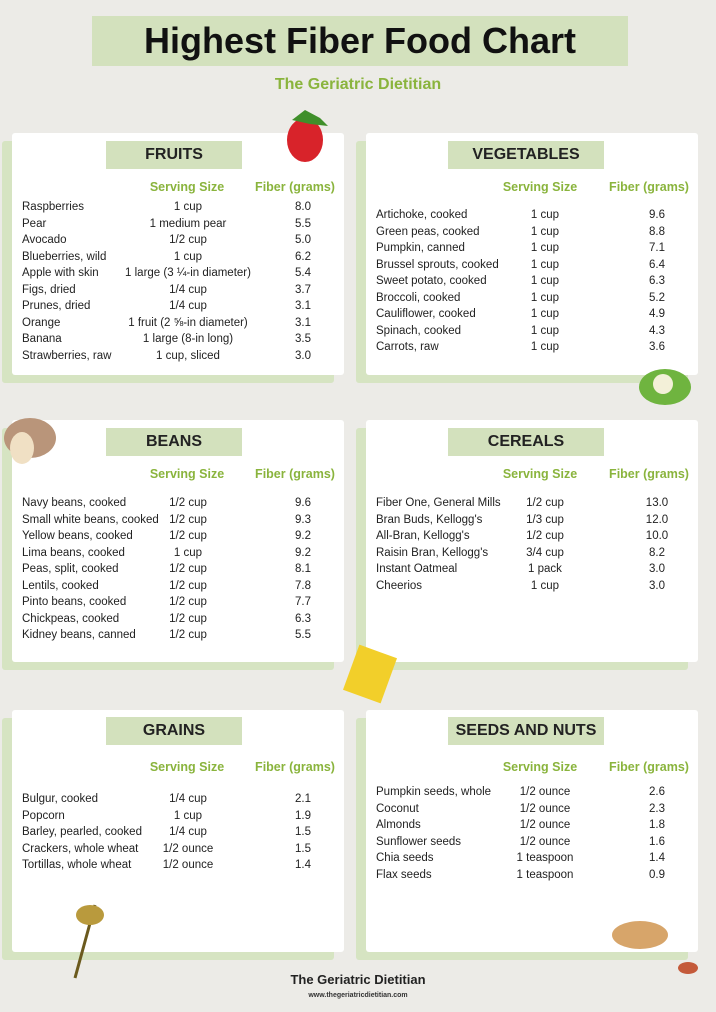 Image resolution: width=716 pixels, height=1012 pixels. Describe the element at coordinates (657, 552) in the screenshot. I see `fiber-grams: 8.2` at that location.